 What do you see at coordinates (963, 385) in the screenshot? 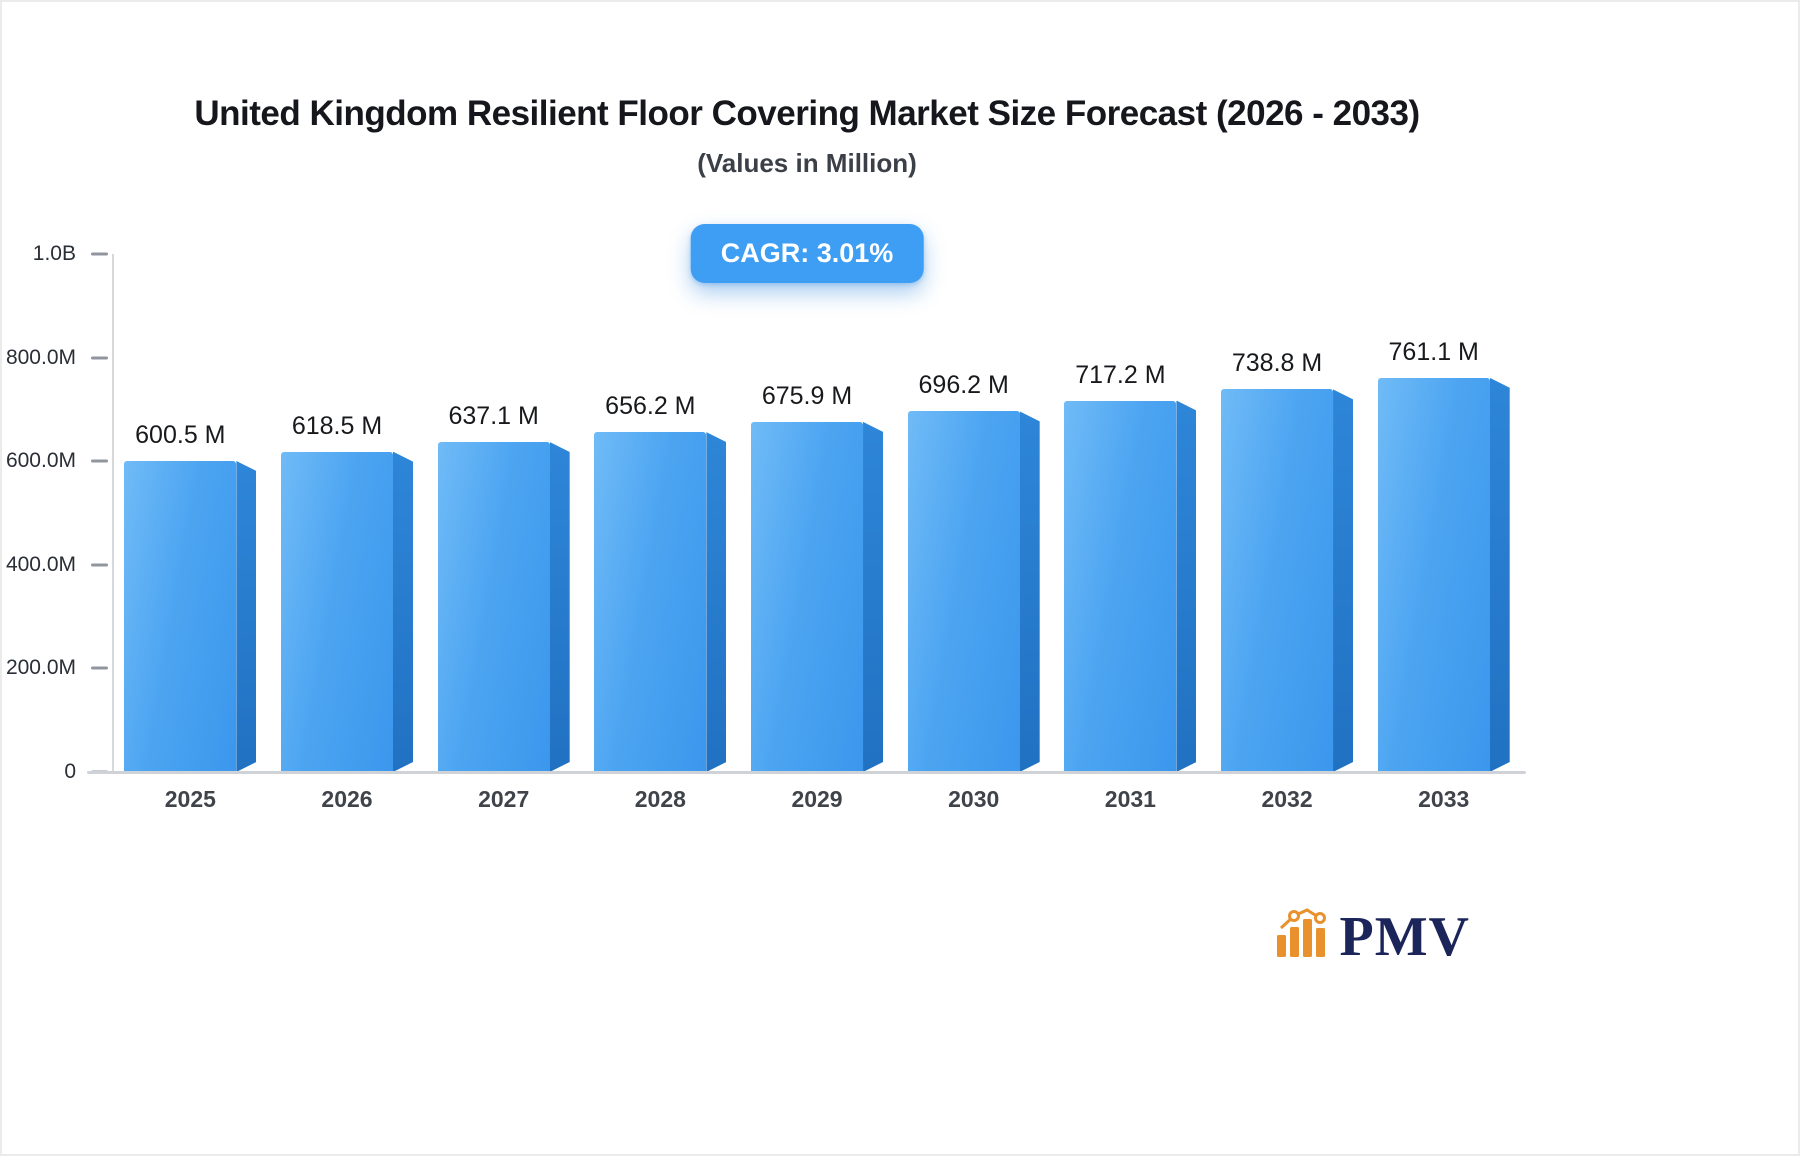
I see `bar-value-label: 696.2 M` at bounding box center [963, 385].